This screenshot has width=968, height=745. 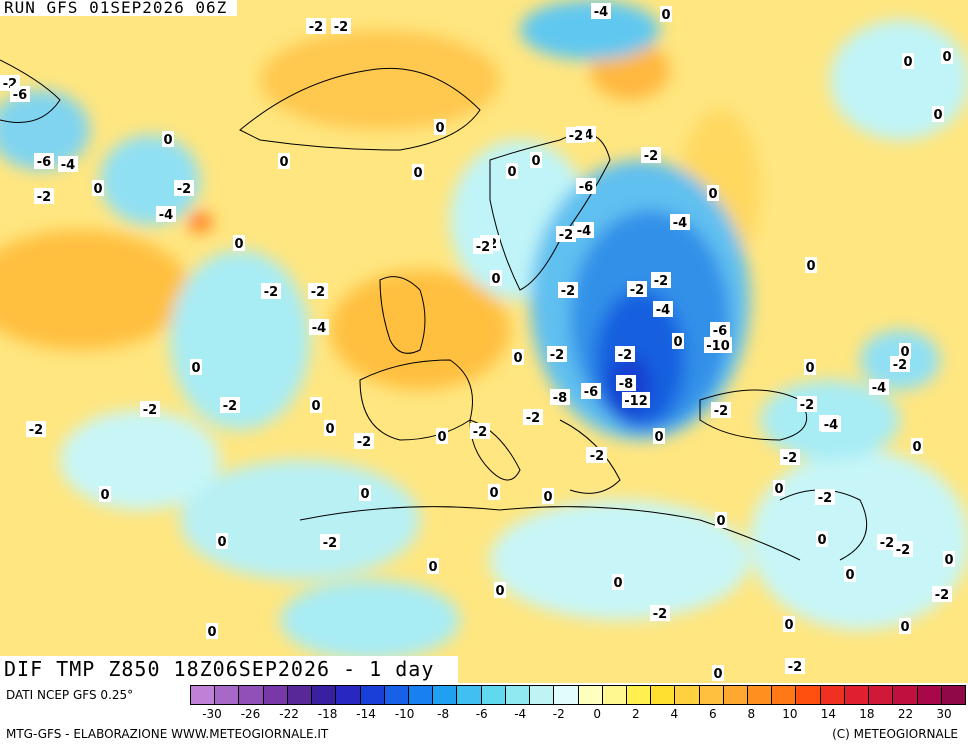 I want to click on scale-tick-label: -10, so click(x=404, y=714).